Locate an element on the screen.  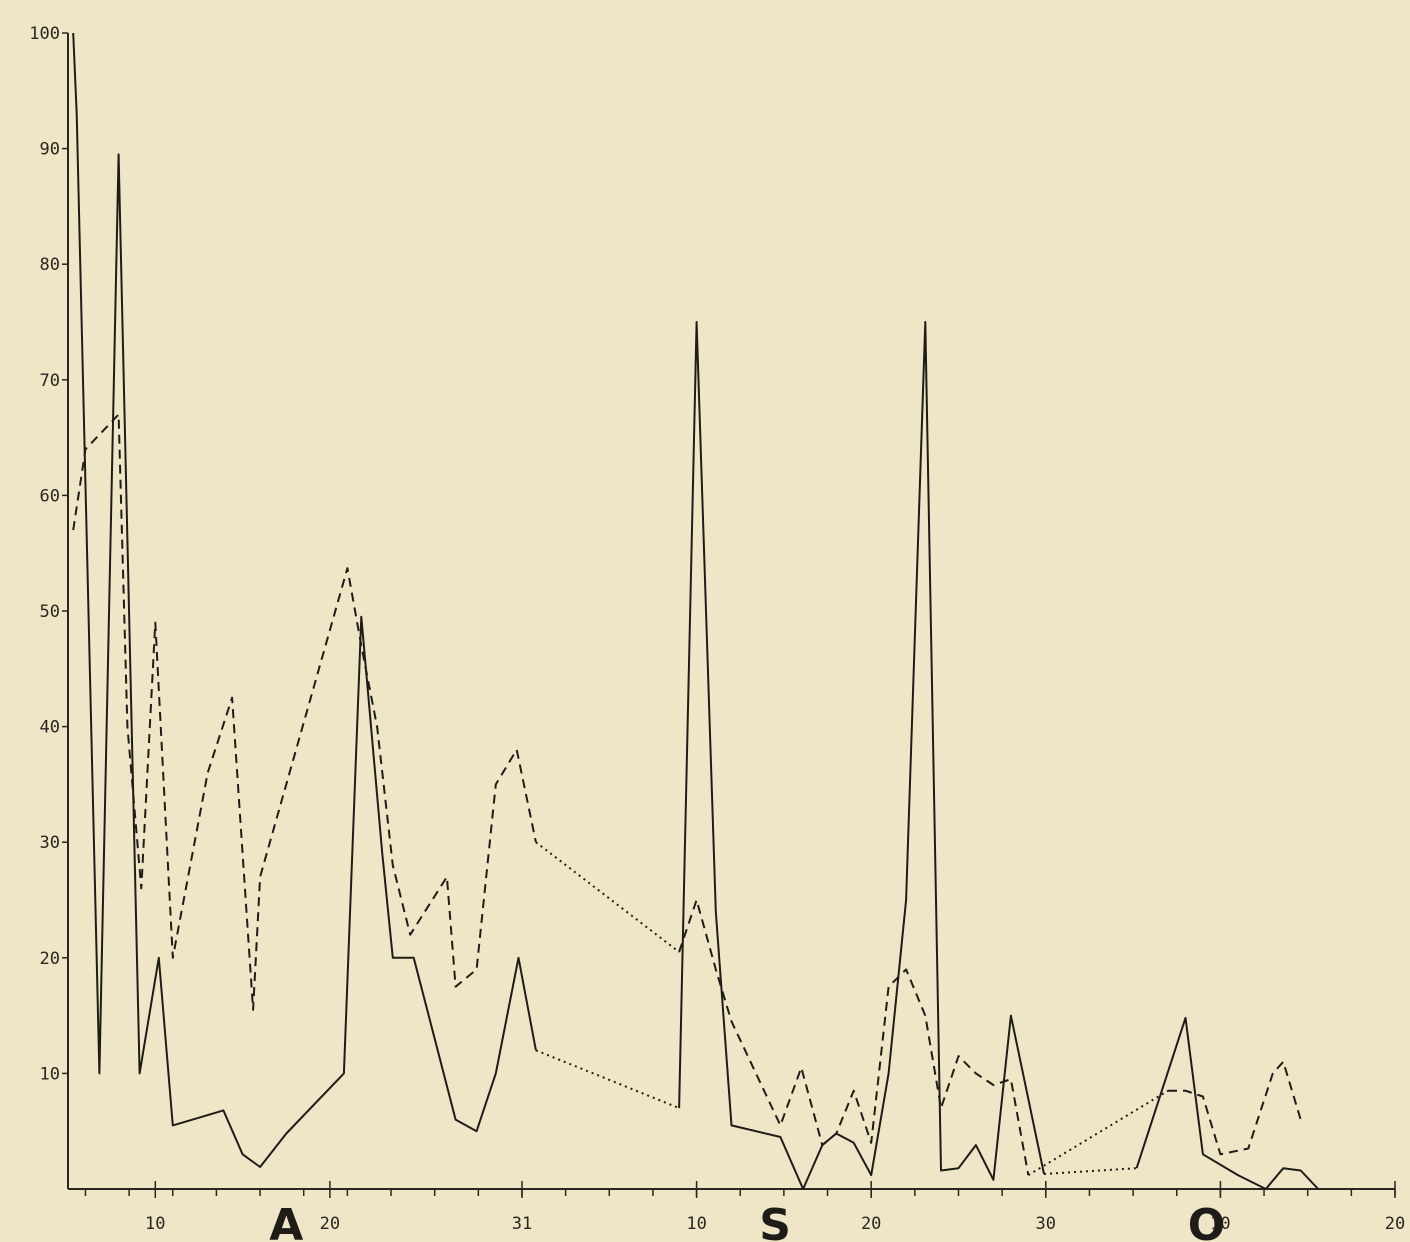
y-tick-label: 20 is located at coordinates (50, 959).